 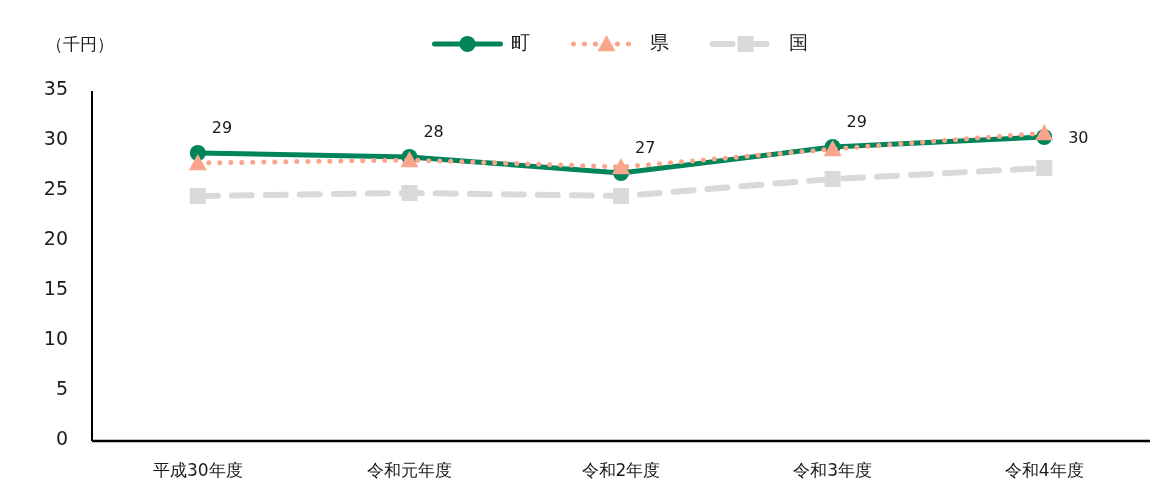 What do you see at coordinates (55, 238) in the screenshot?
I see `y-tick-label: 20` at bounding box center [55, 238].